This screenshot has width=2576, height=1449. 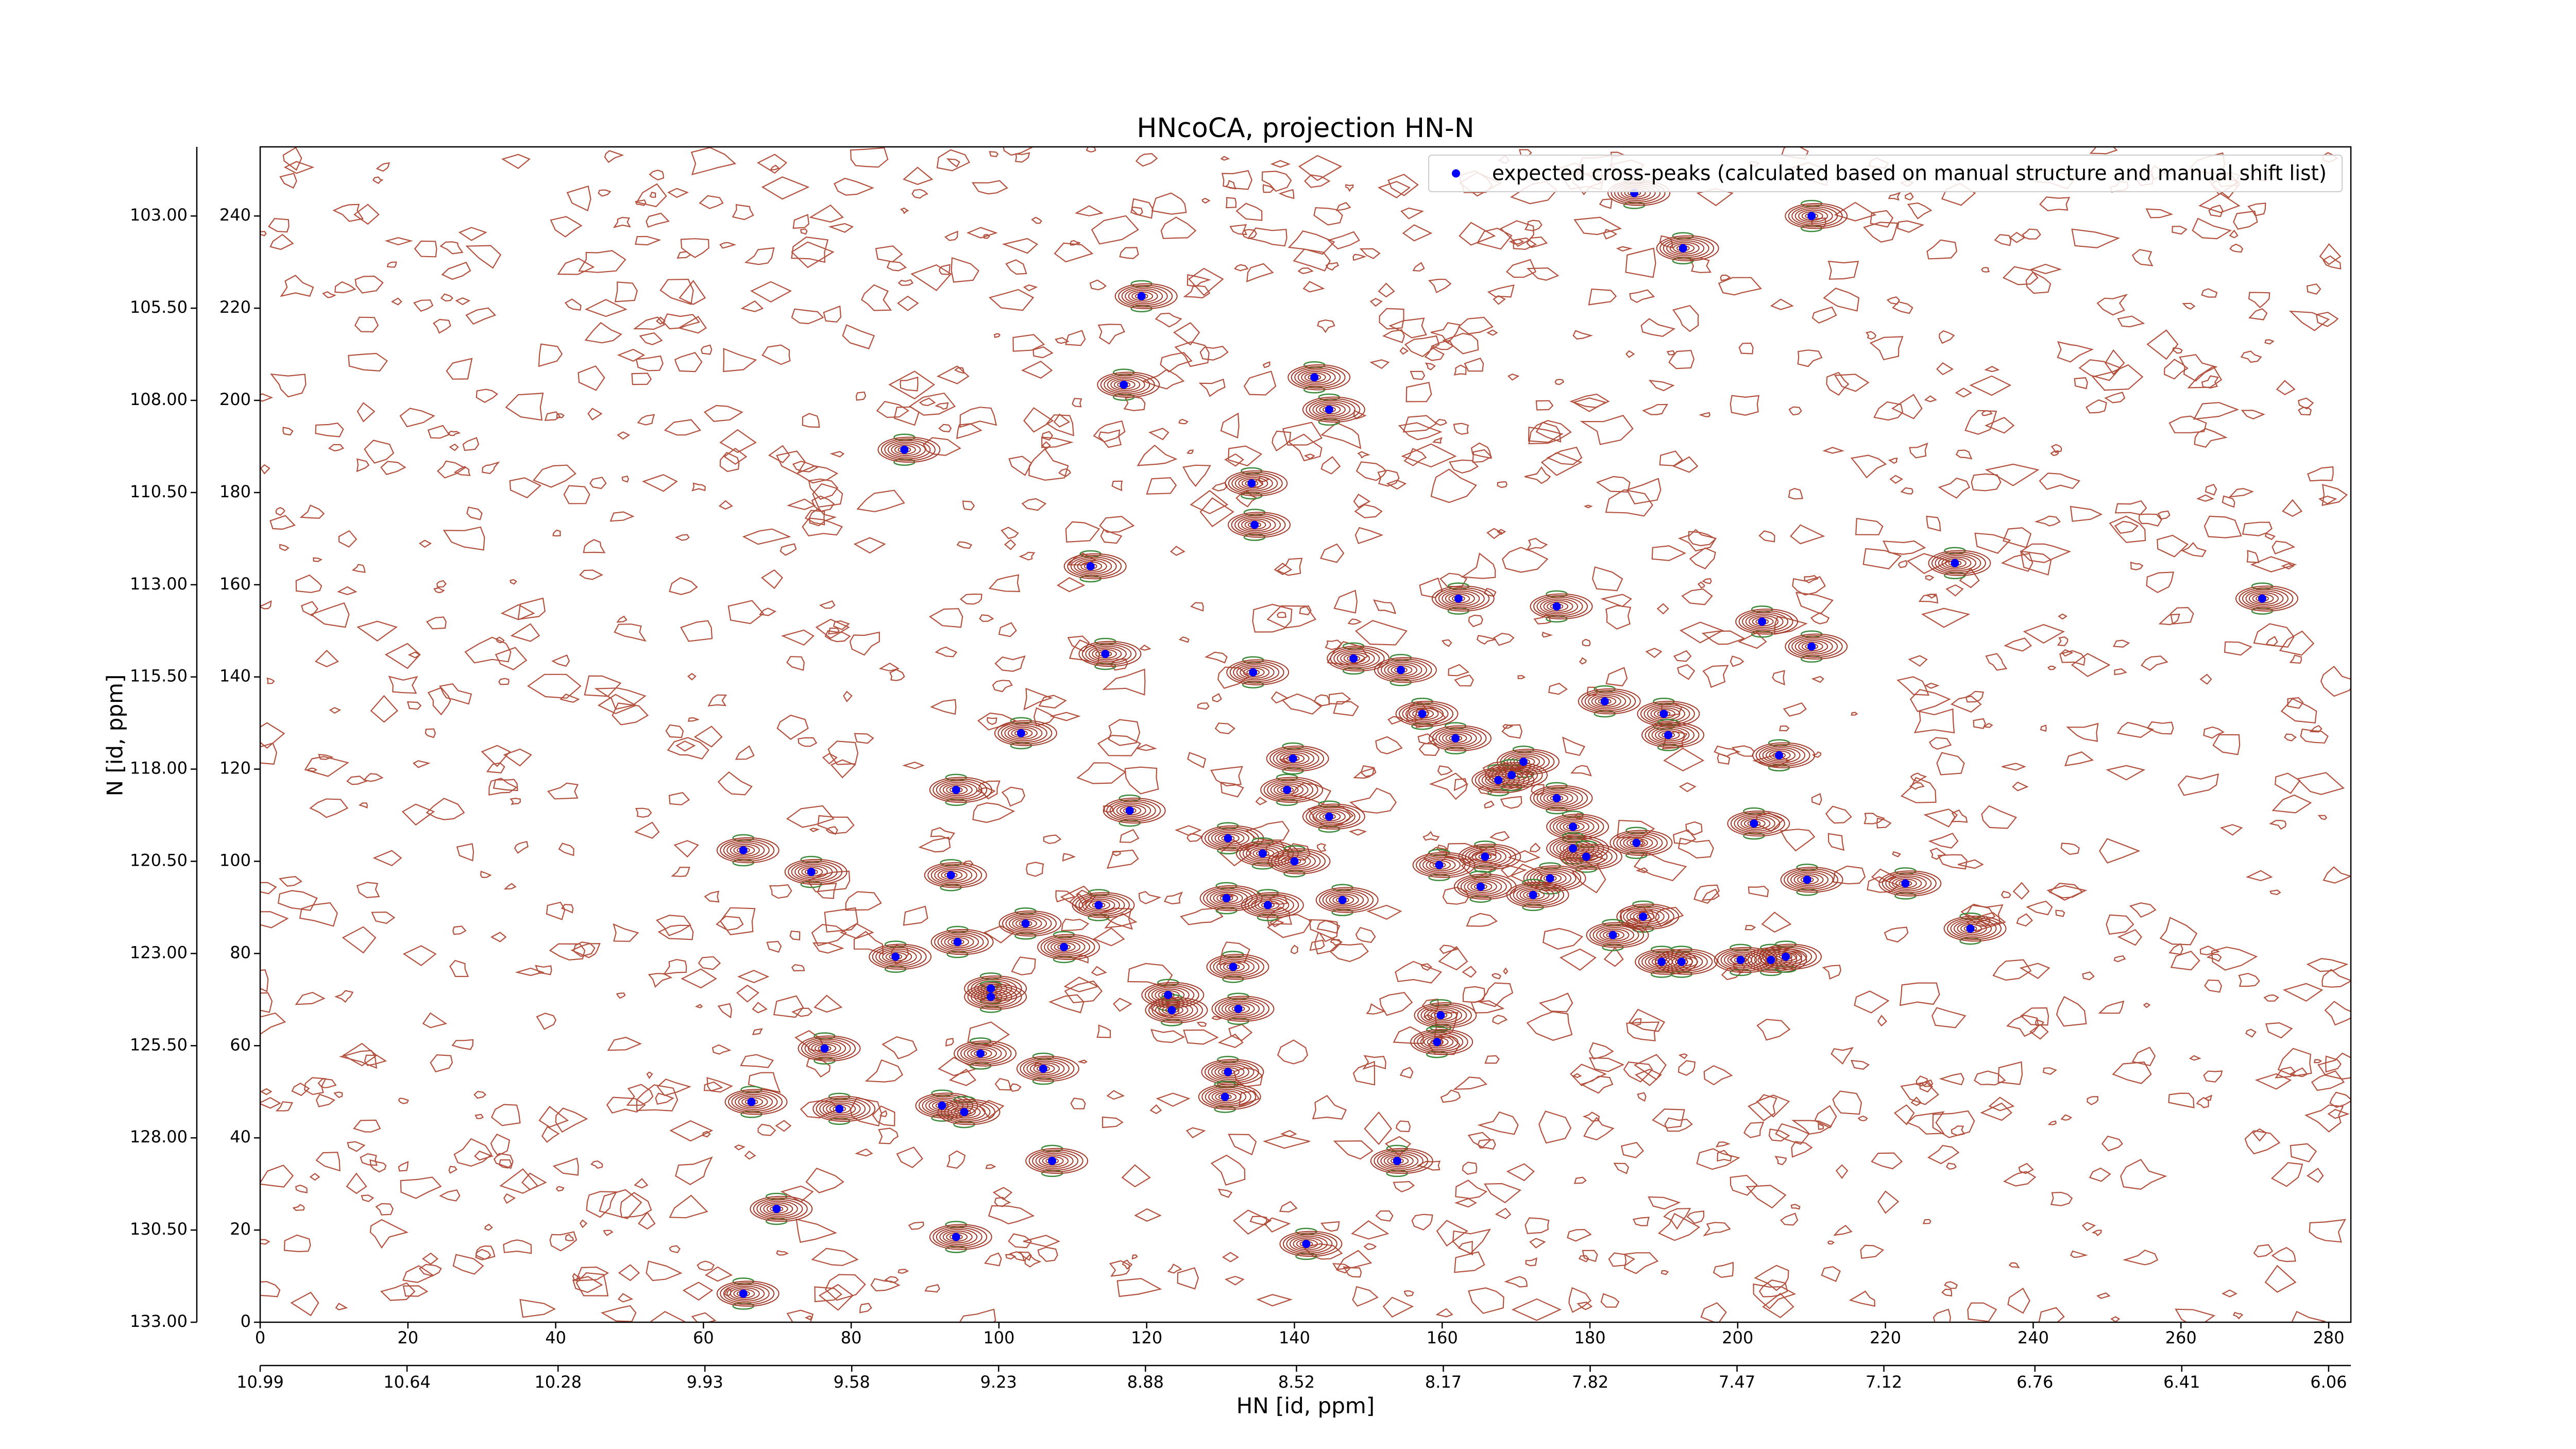 I want to click on y-tick-label: 80, so click(x=240, y=952).